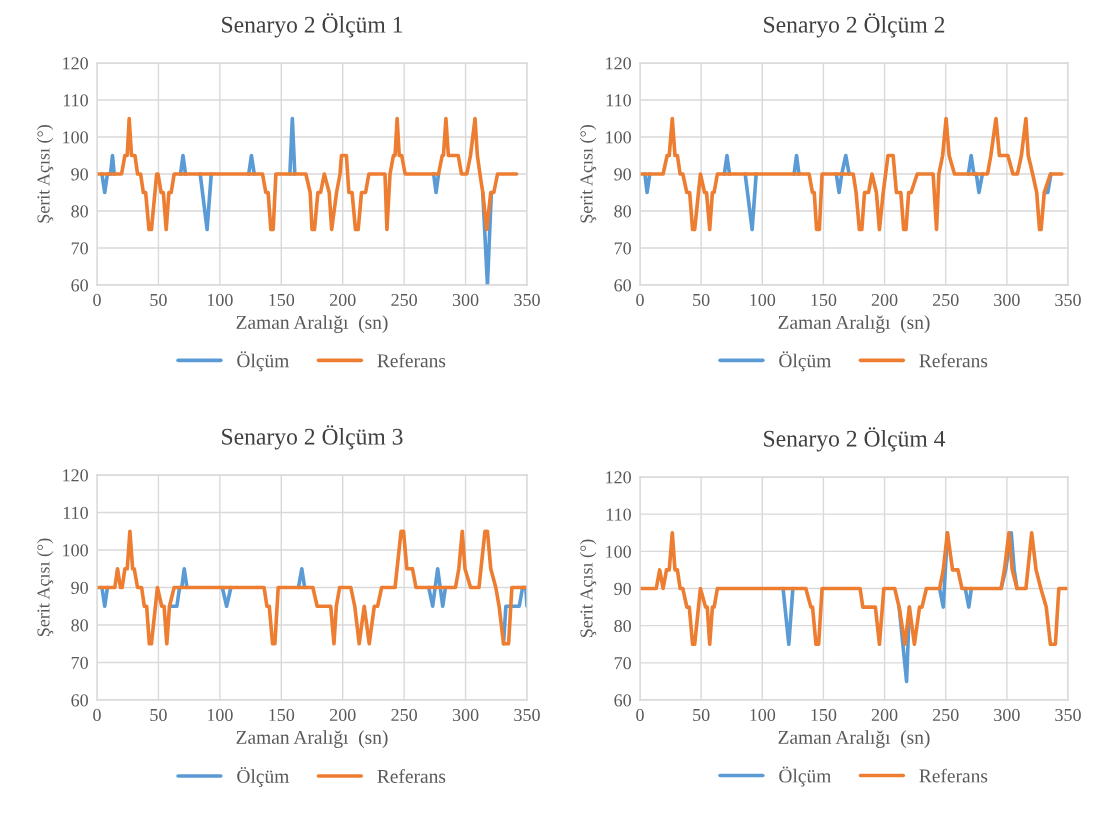  What do you see at coordinates (312, 437) in the screenshot?
I see `chart-title: Senaryo 2 Ölçüm 3` at bounding box center [312, 437].